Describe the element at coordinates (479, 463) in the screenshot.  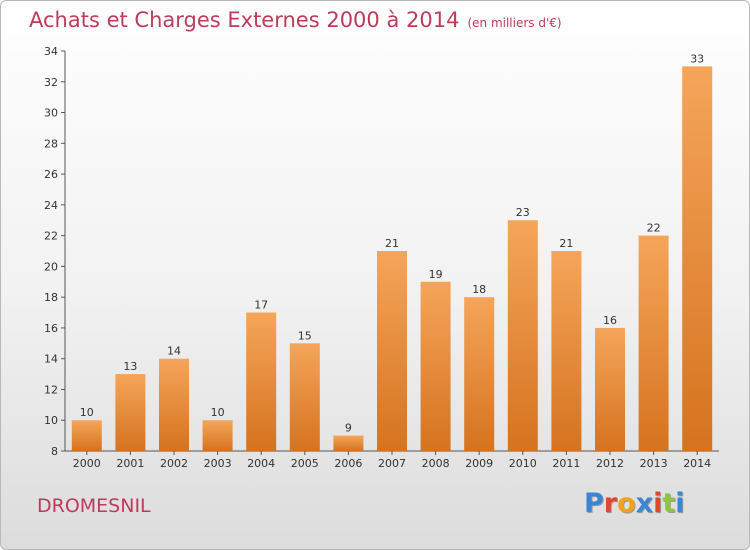
I see `x-tick-label: 2009` at that location.